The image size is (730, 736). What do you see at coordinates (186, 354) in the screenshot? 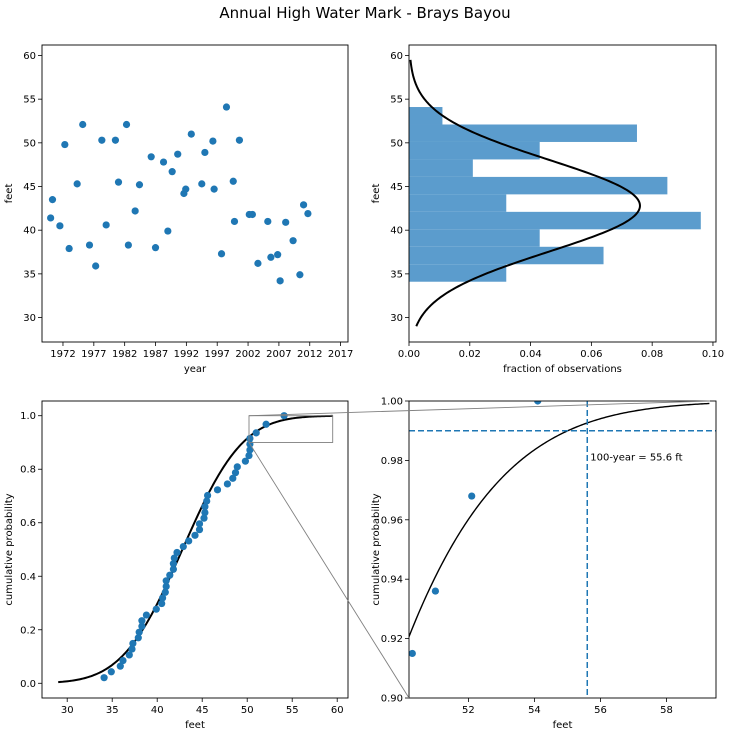
I see `scatter-x-tick-label: 1992` at bounding box center [186, 354].